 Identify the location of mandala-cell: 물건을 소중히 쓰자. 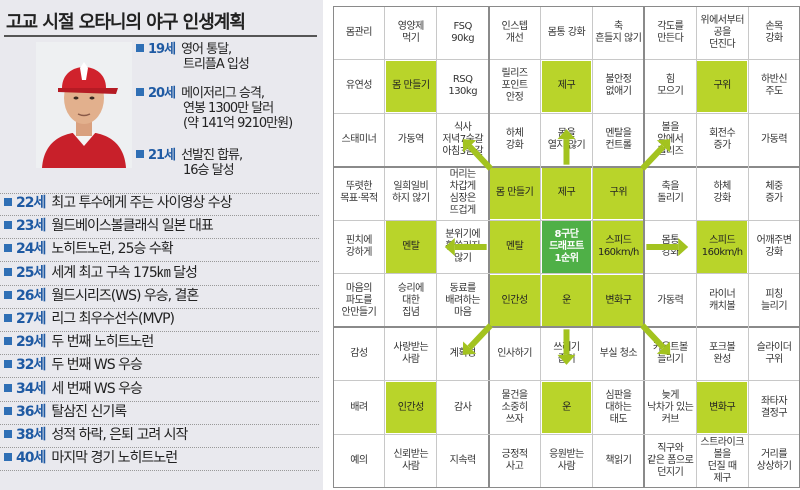
(514, 407).